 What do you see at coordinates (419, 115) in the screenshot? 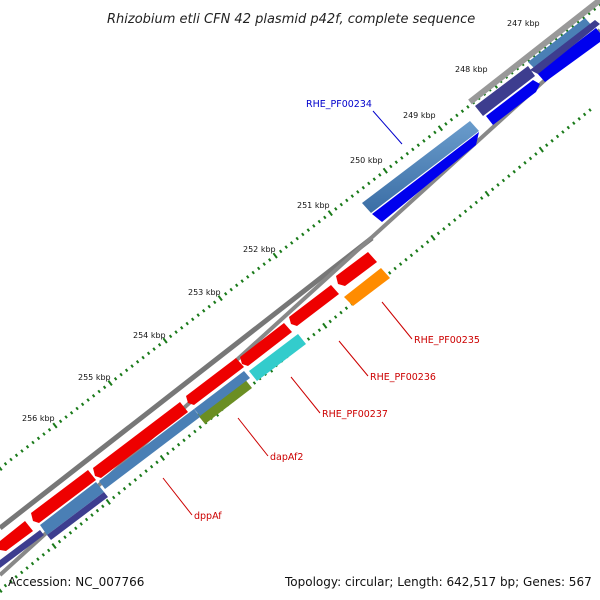
I see `tick-label-249: 249 kbp` at bounding box center [419, 115].